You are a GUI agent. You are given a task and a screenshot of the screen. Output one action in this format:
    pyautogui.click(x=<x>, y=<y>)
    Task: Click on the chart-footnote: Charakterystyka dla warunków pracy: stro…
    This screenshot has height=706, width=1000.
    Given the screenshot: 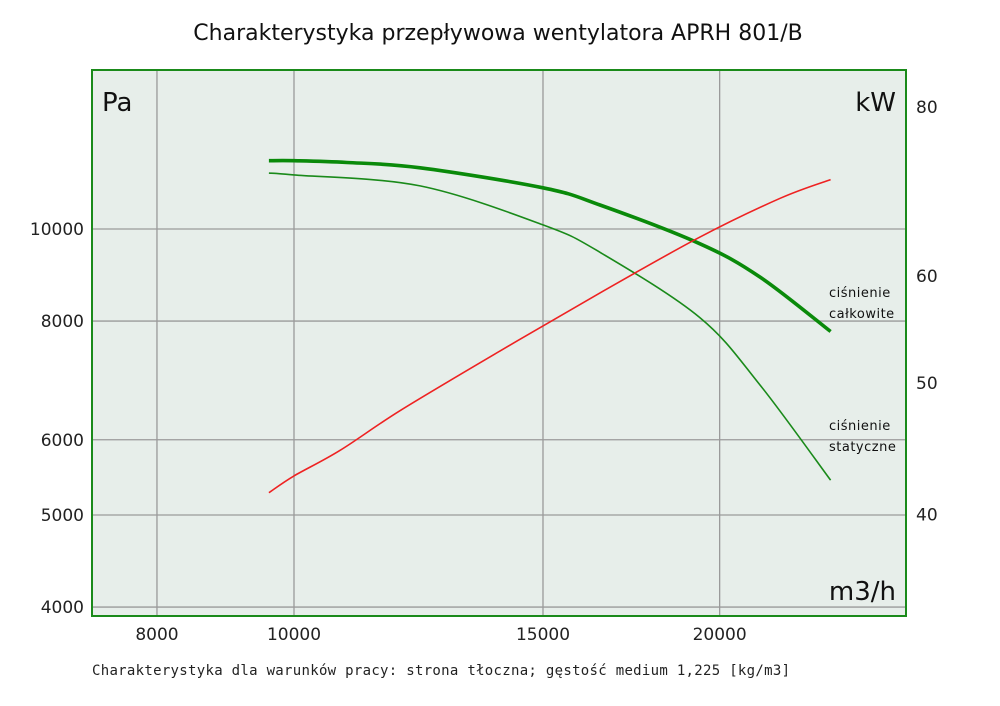 What is the action you would take?
    pyautogui.click(x=441, y=671)
    